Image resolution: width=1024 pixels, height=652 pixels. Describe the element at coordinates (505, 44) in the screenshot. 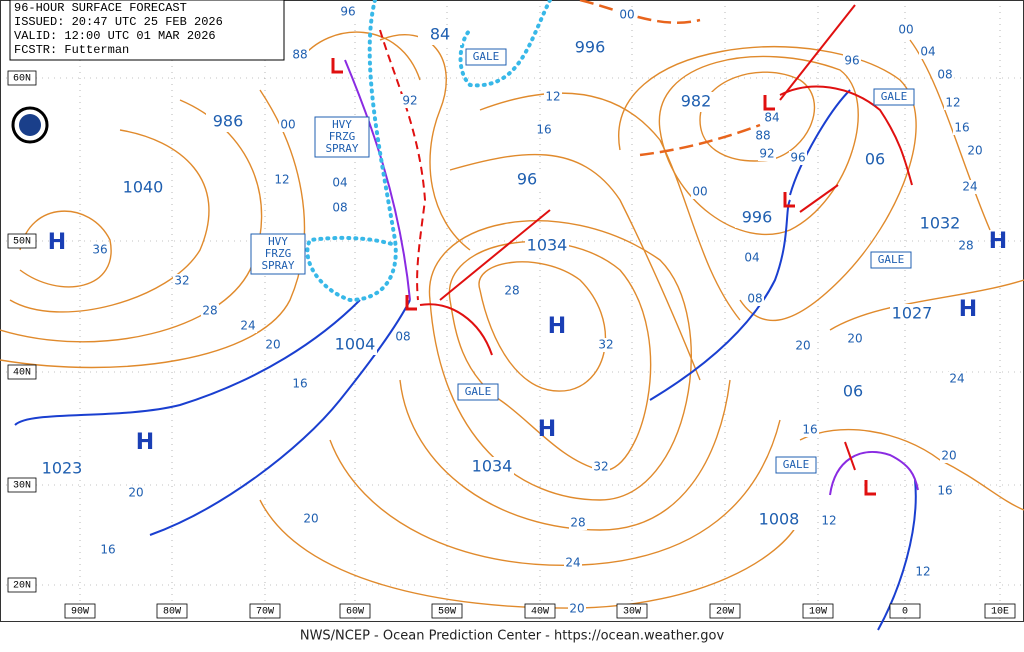

I see `ice-line` at that location.